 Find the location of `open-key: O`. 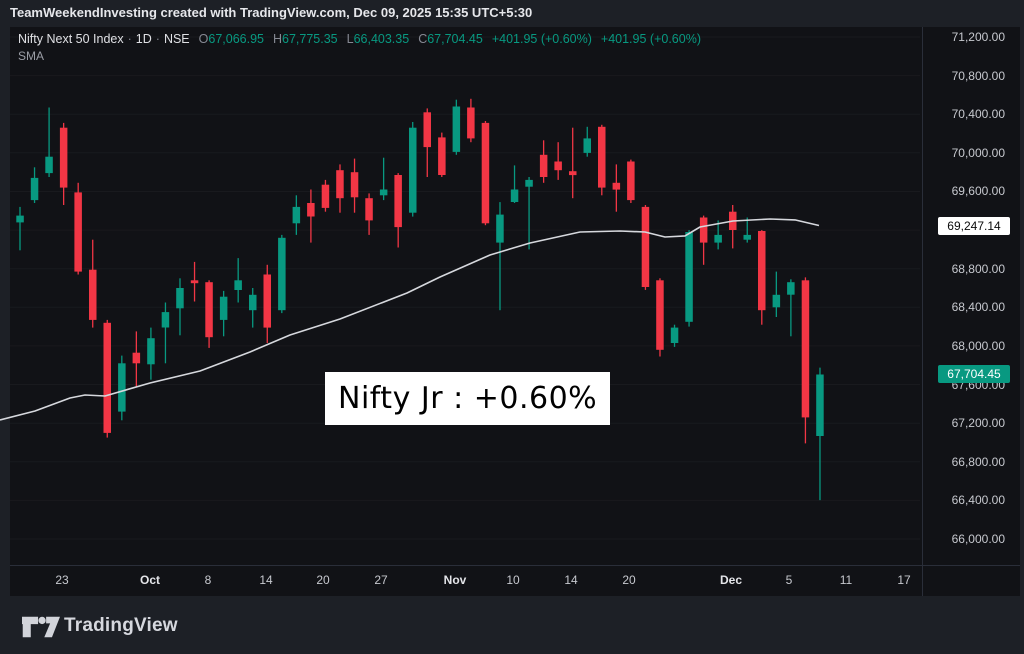

open-key: O is located at coordinates (203, 39).